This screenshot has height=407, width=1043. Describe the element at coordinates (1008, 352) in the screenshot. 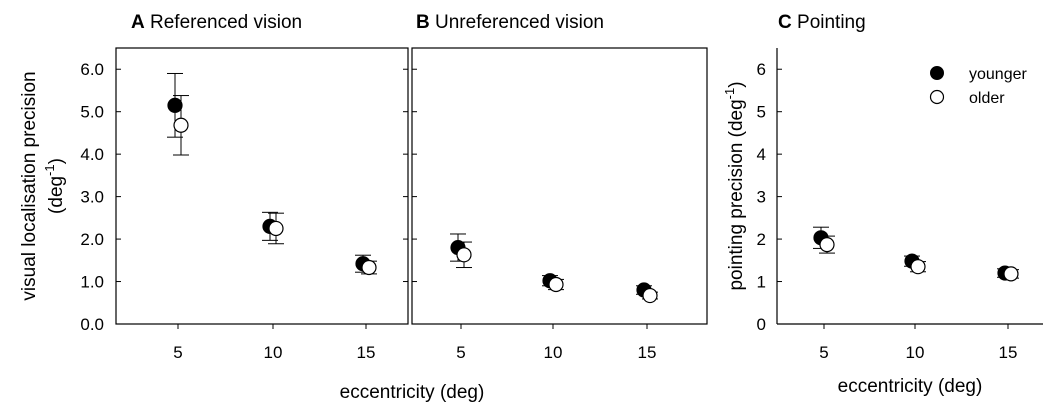

I see `panel-c-xtick-label: 15` at that location.